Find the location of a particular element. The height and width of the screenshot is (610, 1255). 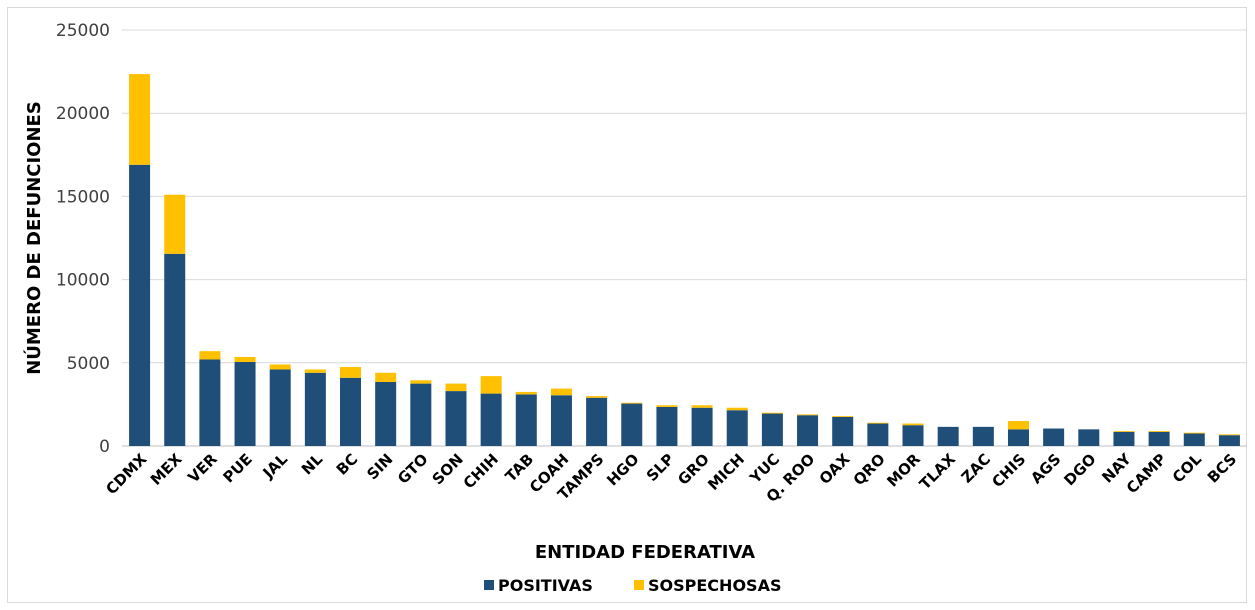

bar-positivas-jal is located at coordinates (280, 407).